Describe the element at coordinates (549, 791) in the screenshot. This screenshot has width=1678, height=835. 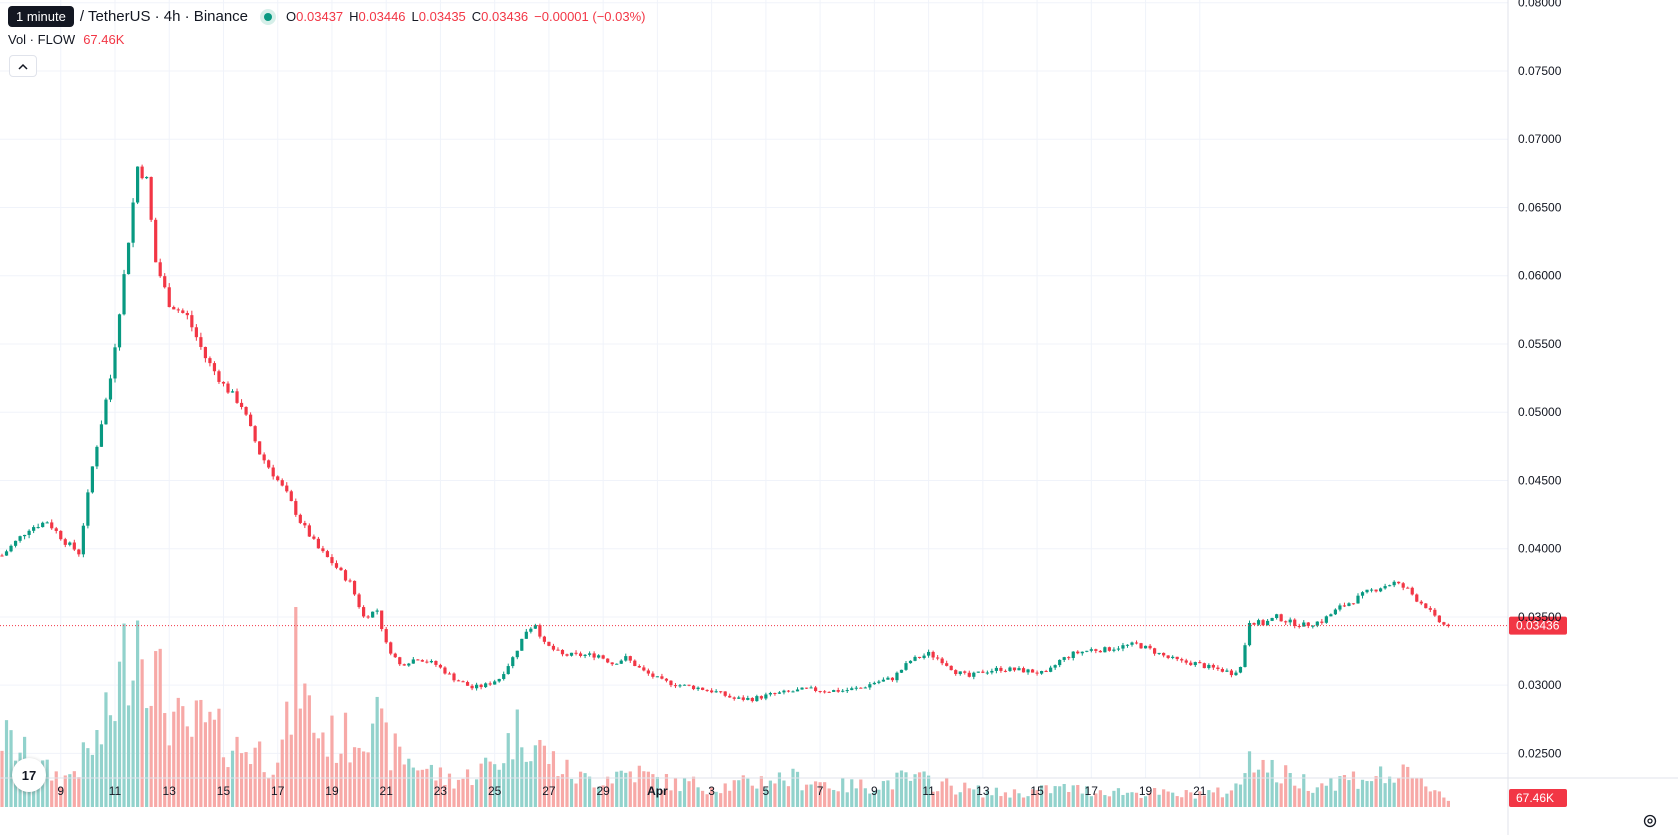
I see `x-tick-label: 27` at that location.